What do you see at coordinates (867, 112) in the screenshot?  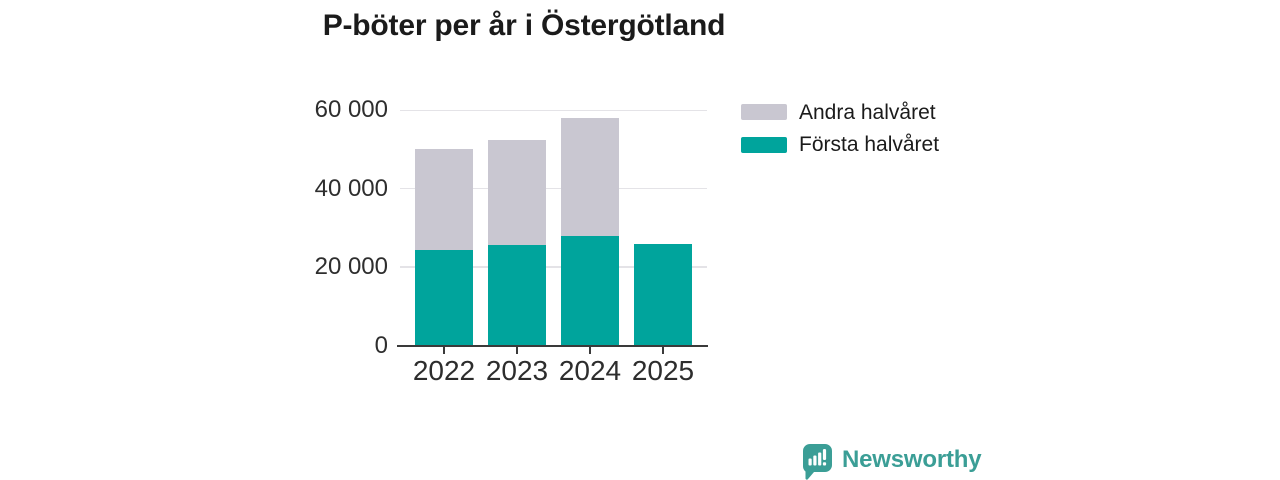 I see `legend-label-0: Andra halvåret` at bounding box center [867, 112].